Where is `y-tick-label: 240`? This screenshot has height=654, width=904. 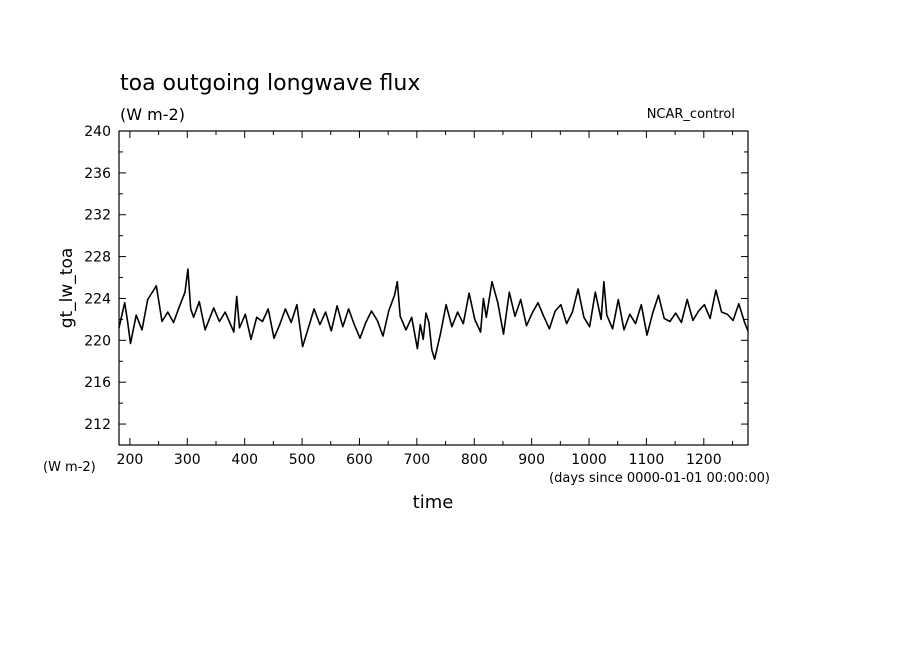 y-tick-label: 240 is located at coordinates (97, 132).